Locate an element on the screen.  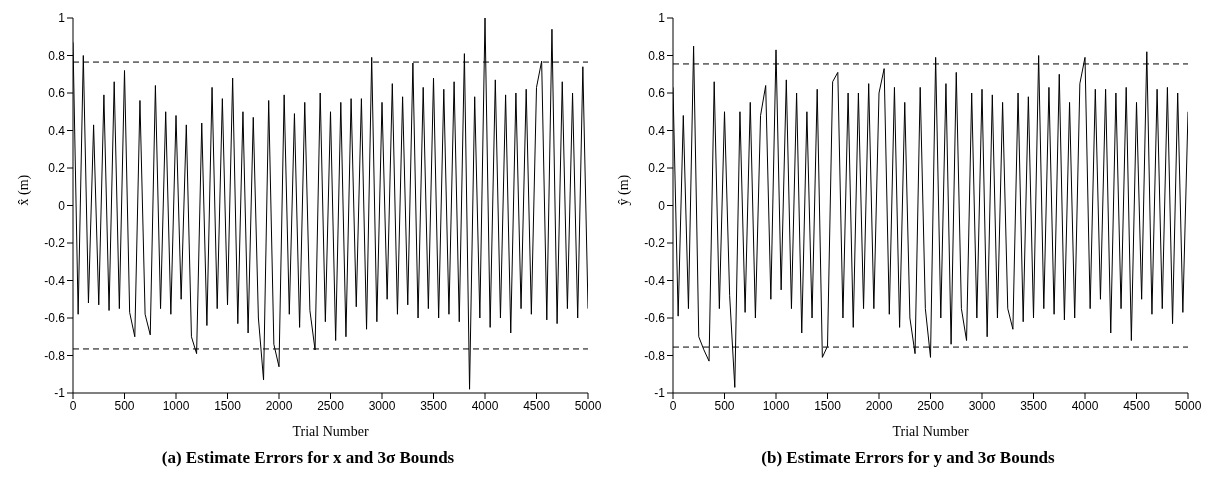
text: (b) Estimate Errors for y and 3σ Bounds is located at coordinates (908, 458).